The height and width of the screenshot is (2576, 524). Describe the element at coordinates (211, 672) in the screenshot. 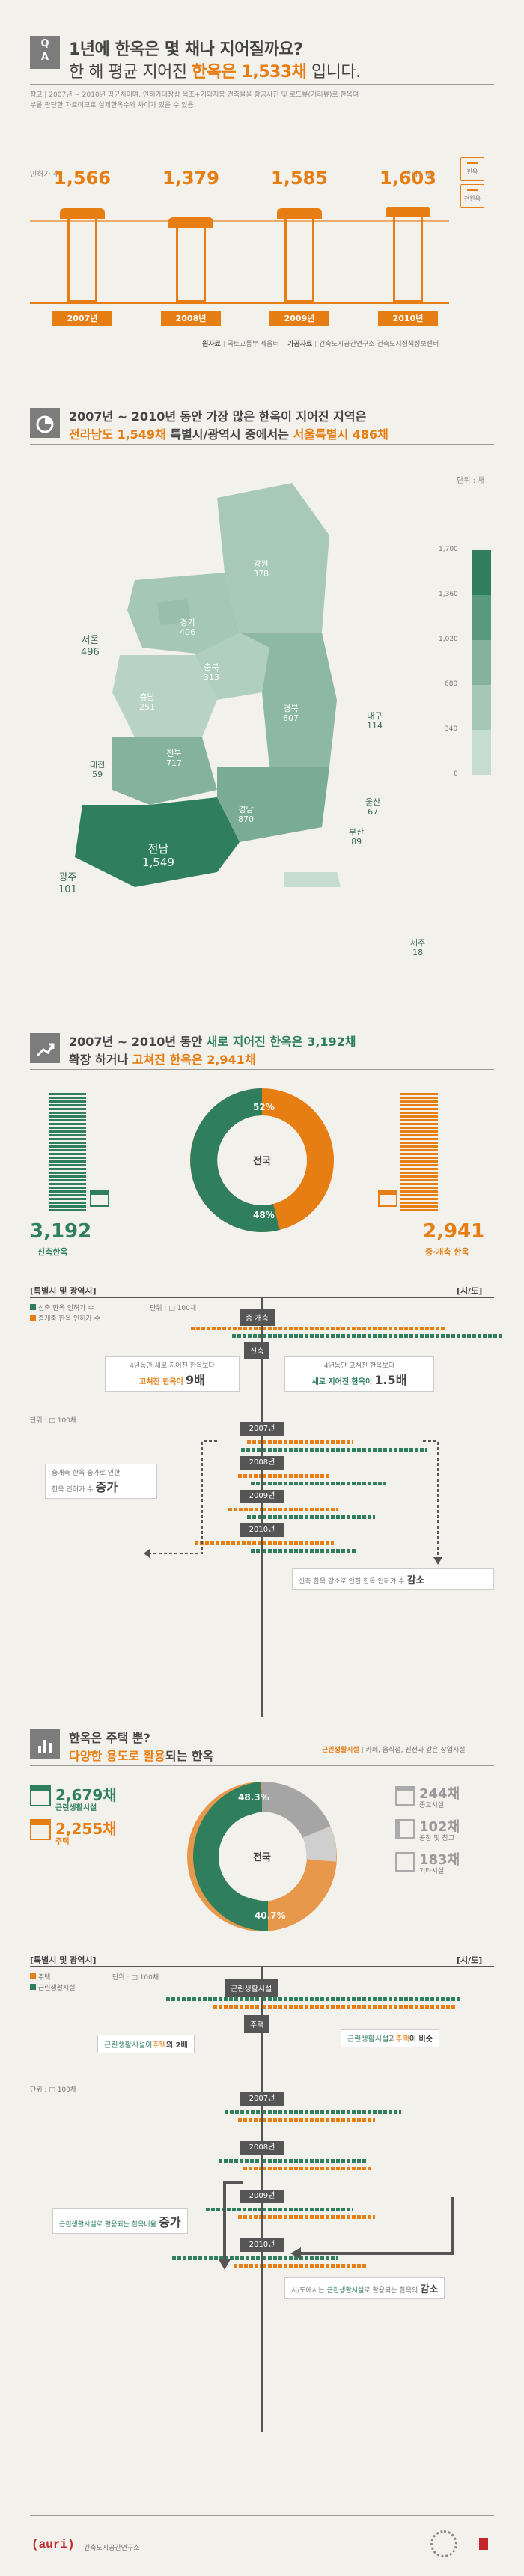

I see `label-chungbuk: 충북 313` at that location.